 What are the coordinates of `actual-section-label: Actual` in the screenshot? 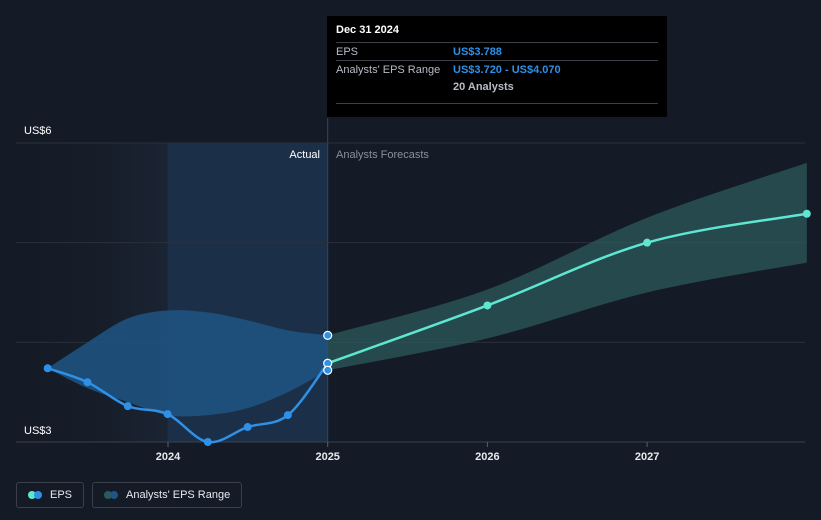 It's located at (304, 155).